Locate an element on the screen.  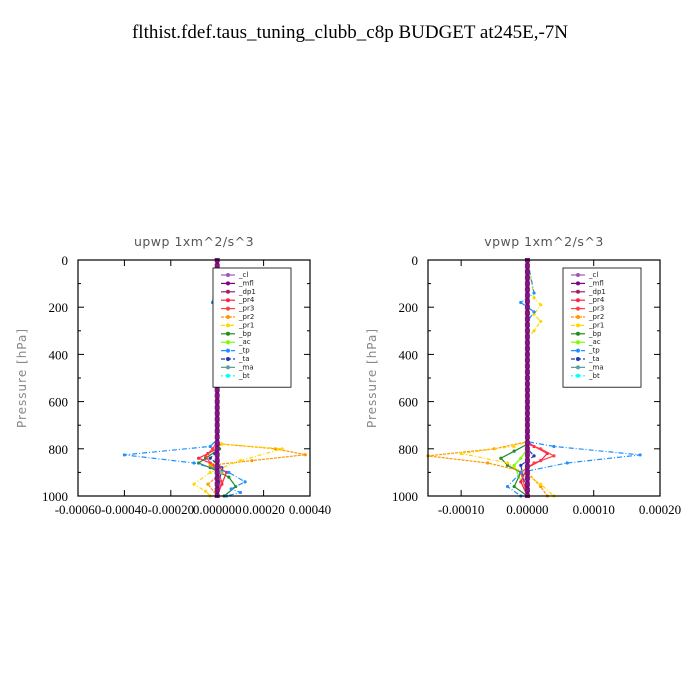
x-tick-label: -0.00020 is located at coordinates (171, 509).